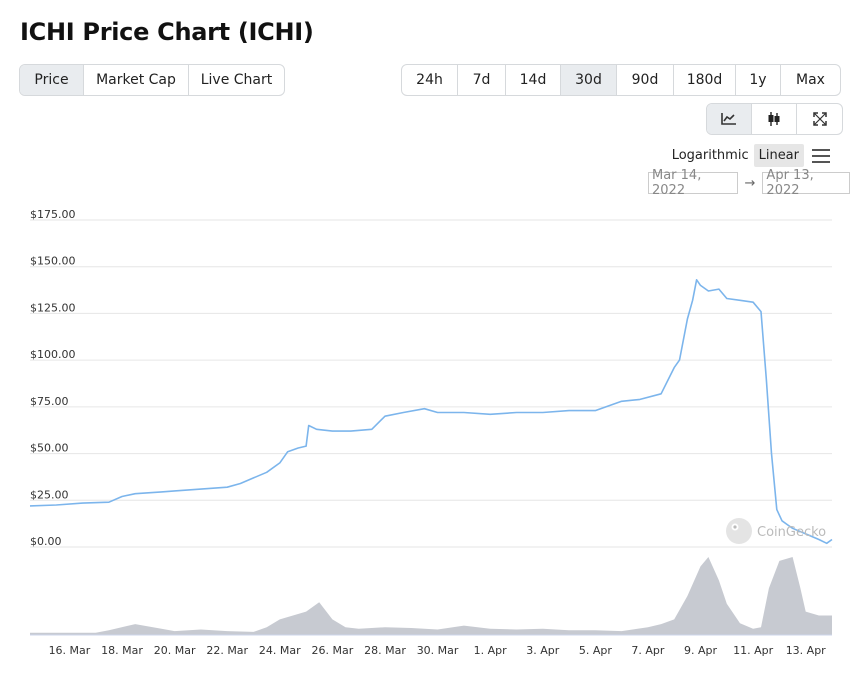  Describe the element at coordinates (49, 448) in the screenshot. I see `y-tick-label: $50.00` at that location.